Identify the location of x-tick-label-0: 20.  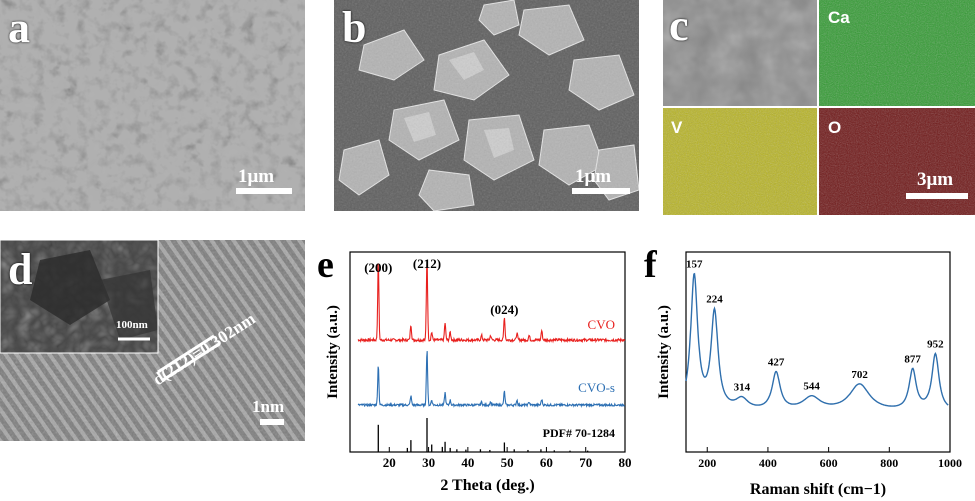
(389, 462).